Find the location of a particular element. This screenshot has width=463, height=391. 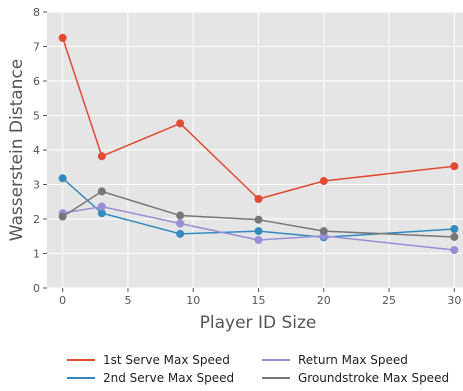

y-tick-label: 0 is located at coordinates (36, 288).